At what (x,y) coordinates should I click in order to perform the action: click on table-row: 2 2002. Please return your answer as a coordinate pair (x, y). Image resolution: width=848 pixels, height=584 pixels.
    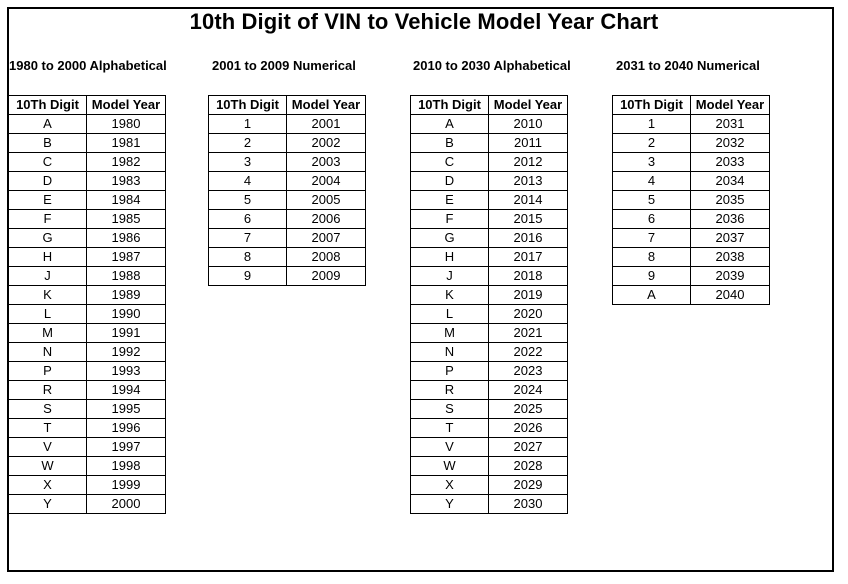
    Looking at the image, I should click on (287, 143).